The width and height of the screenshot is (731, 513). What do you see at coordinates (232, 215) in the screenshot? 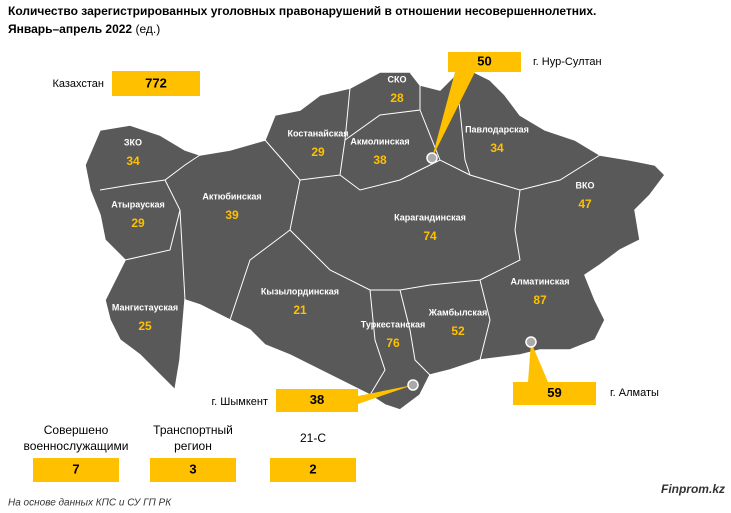
I see `region-value: 39` at bounding box center [232, 215].